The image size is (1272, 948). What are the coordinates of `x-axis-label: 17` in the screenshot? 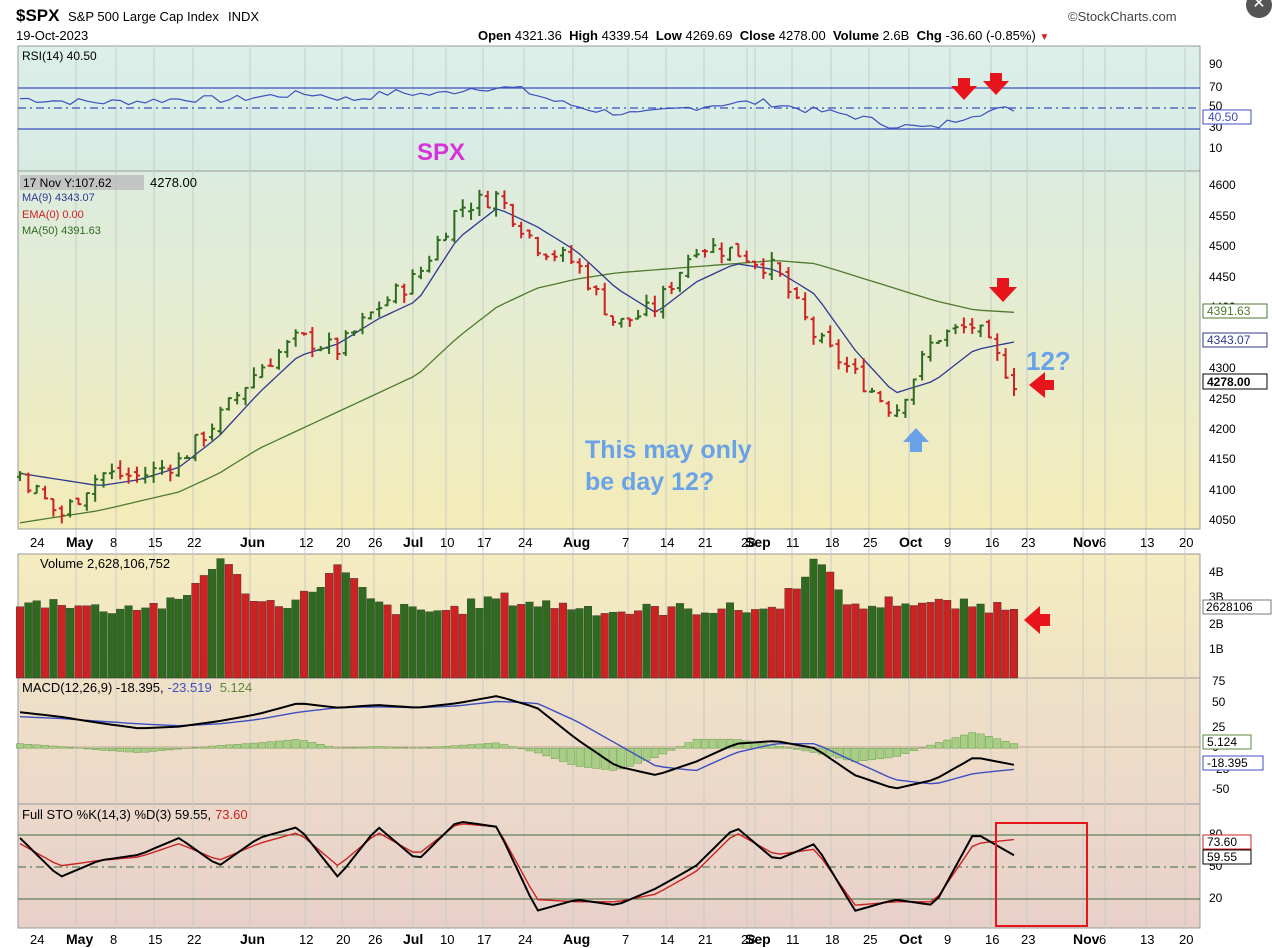 It's located at (484, 542).